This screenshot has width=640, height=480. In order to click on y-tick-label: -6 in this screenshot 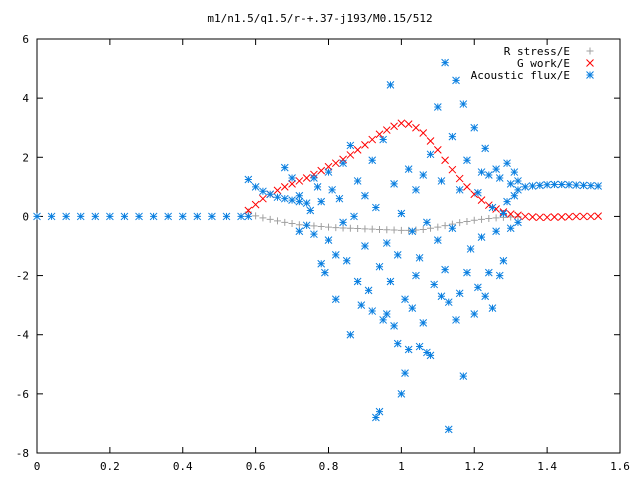, I will do `click(22, 394)`.